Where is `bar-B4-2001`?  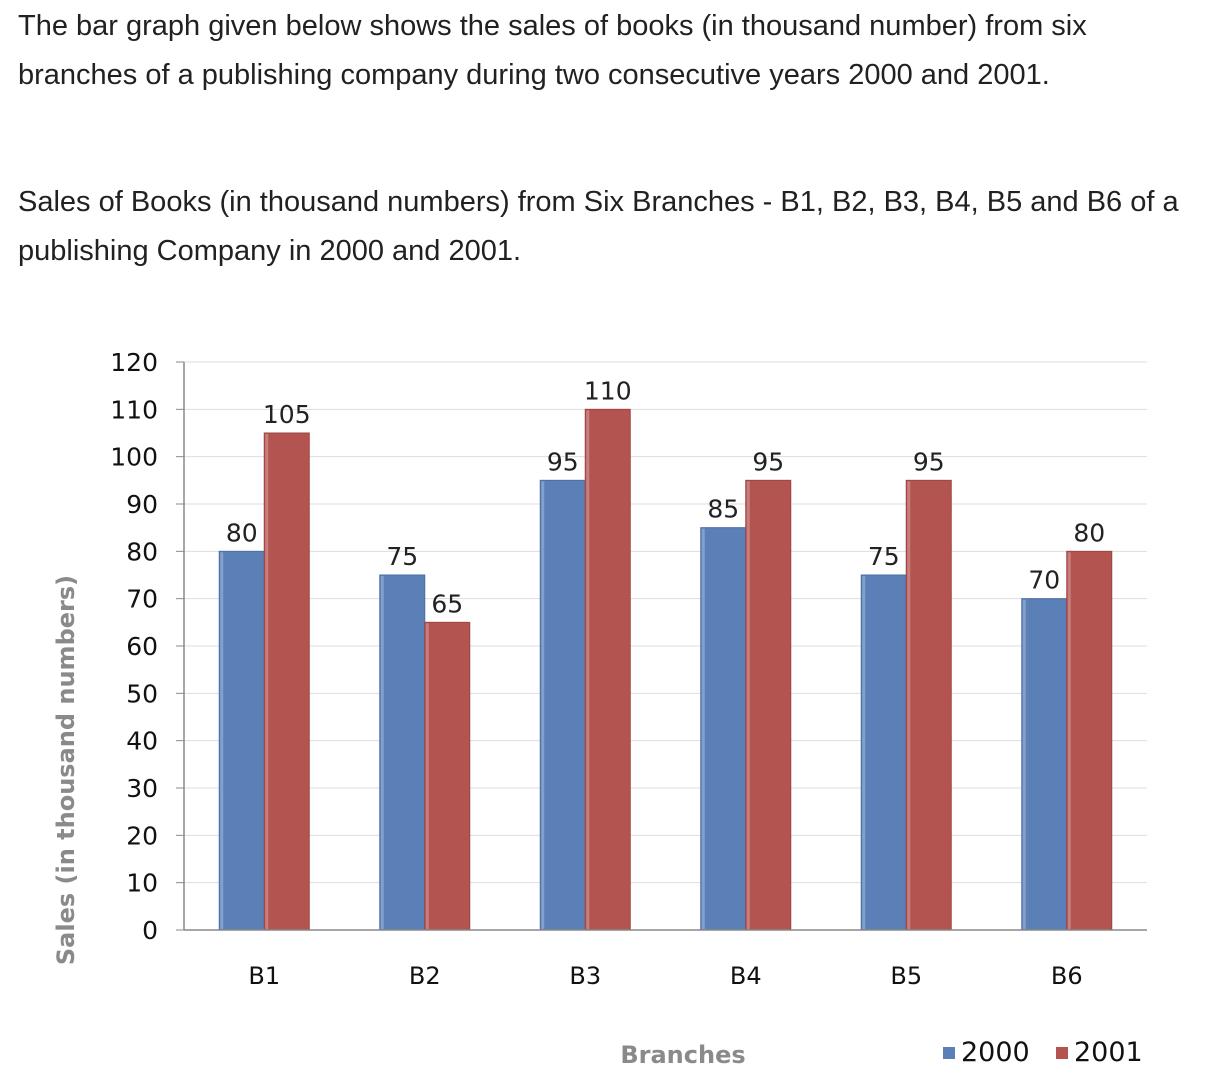
bar-B4-2001 is located at coordinates (768, 705).